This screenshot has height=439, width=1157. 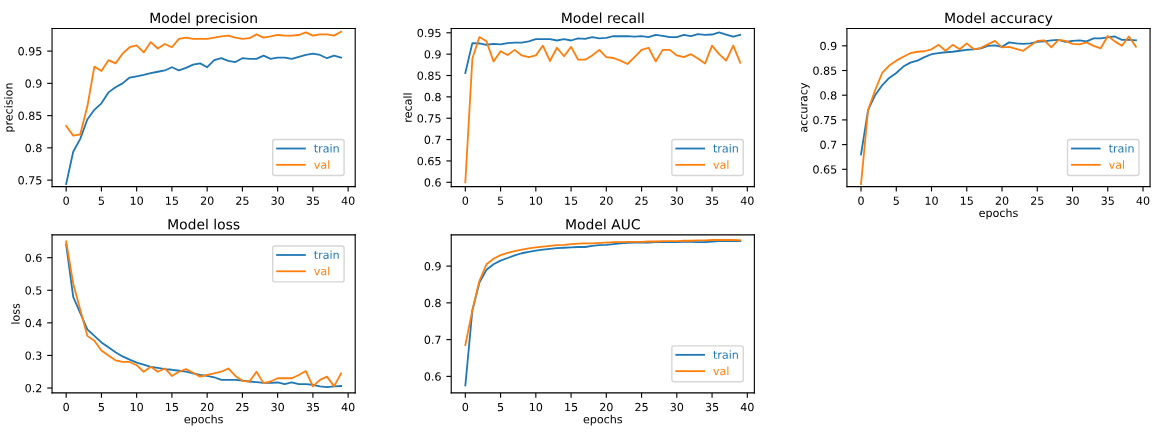 What do you see at coordinates (322, 271) in the screenshot?
I see `text: val` at bounding box center [322, 271].